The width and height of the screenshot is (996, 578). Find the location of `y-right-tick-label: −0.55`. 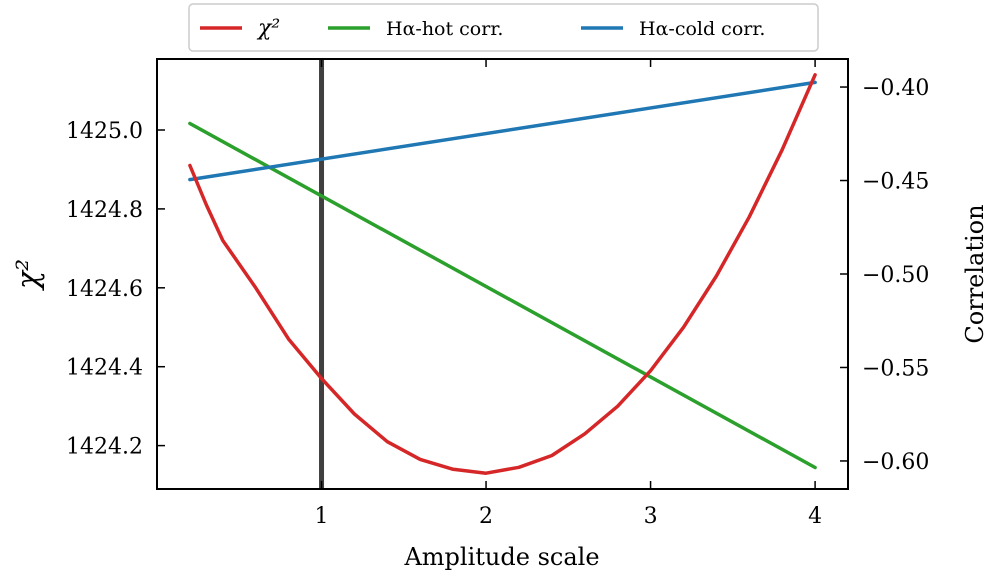

y-right-tick-label: −0.55 is located at coordinates (895, 368).